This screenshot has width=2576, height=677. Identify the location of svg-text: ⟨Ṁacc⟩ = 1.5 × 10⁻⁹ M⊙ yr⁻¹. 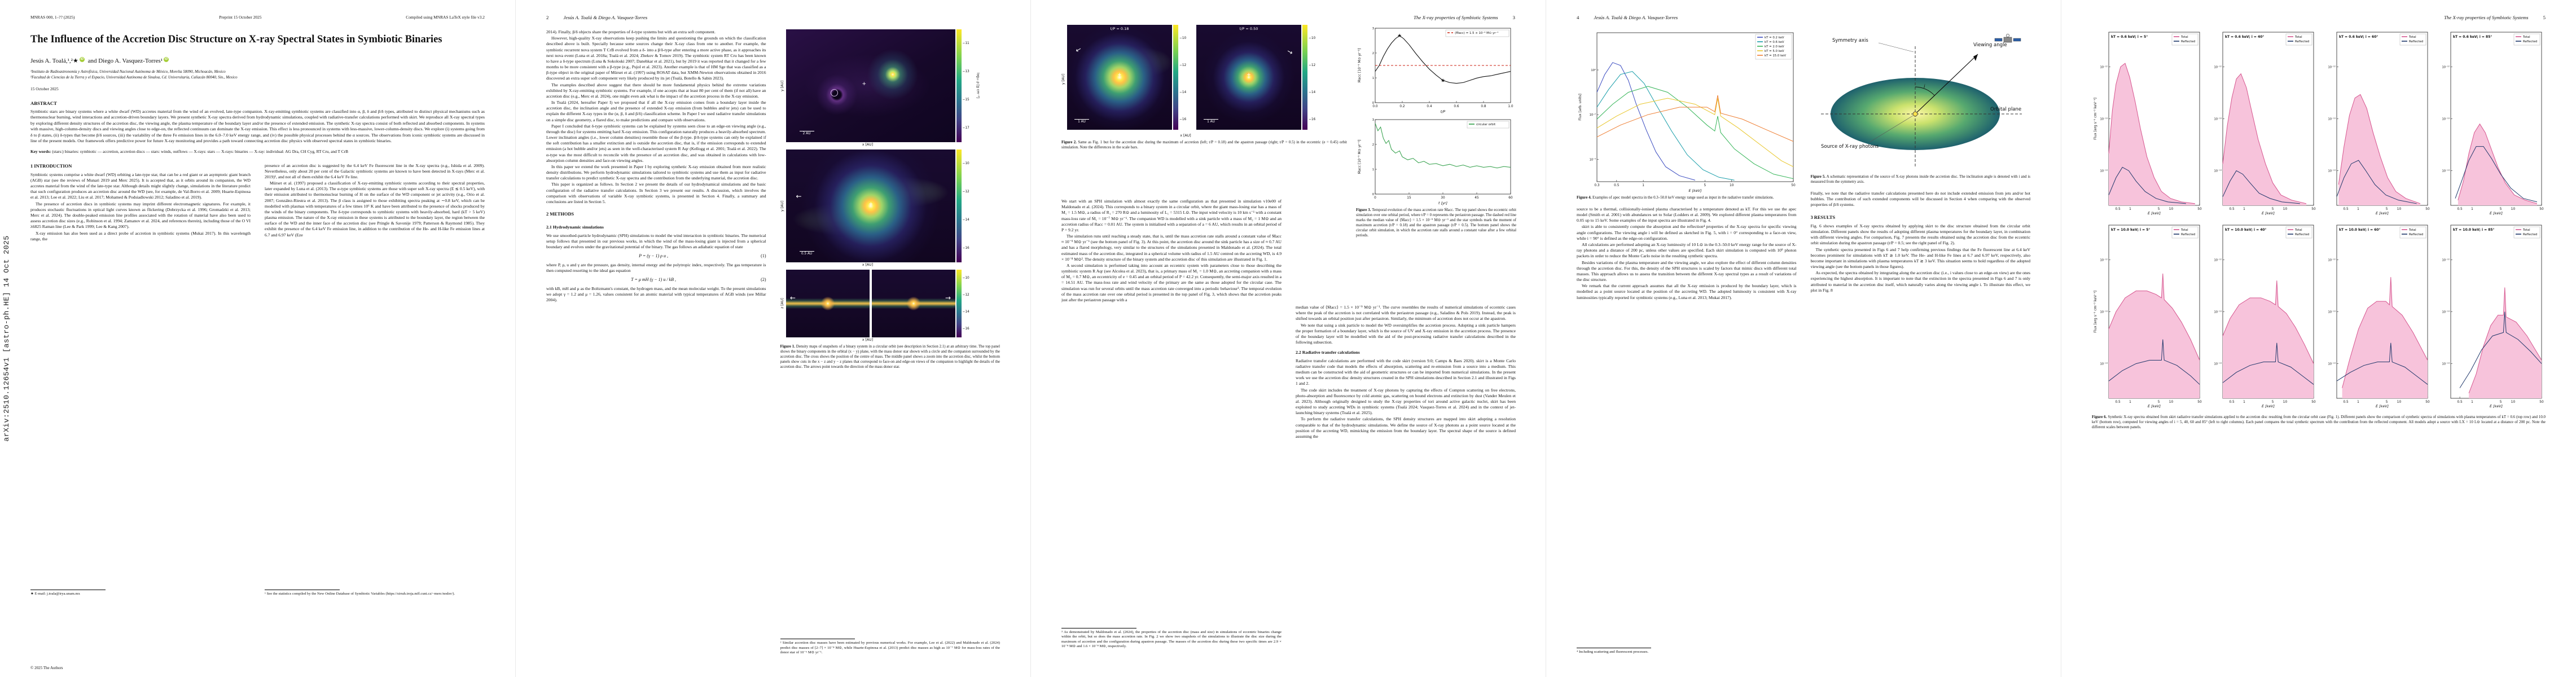
(1476, 33).